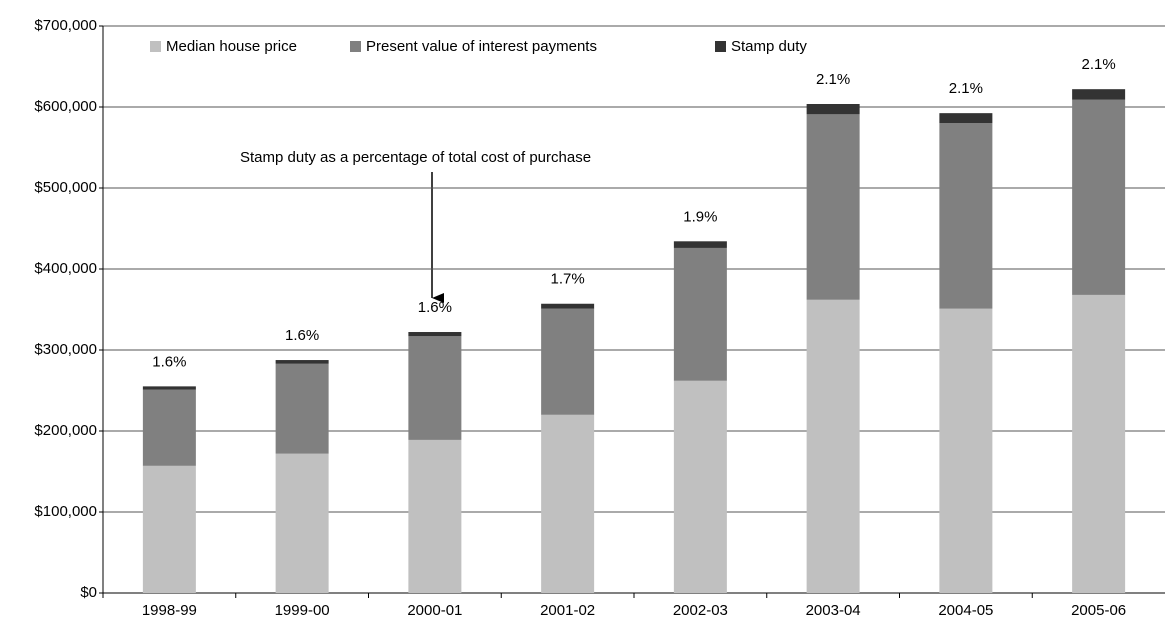 This screenshot has height=627, width=1169. What do you see at coordinates (65, 268) in the screenshot?
I see `y-tick-label: $400,000` at bounding box center [65, 268].